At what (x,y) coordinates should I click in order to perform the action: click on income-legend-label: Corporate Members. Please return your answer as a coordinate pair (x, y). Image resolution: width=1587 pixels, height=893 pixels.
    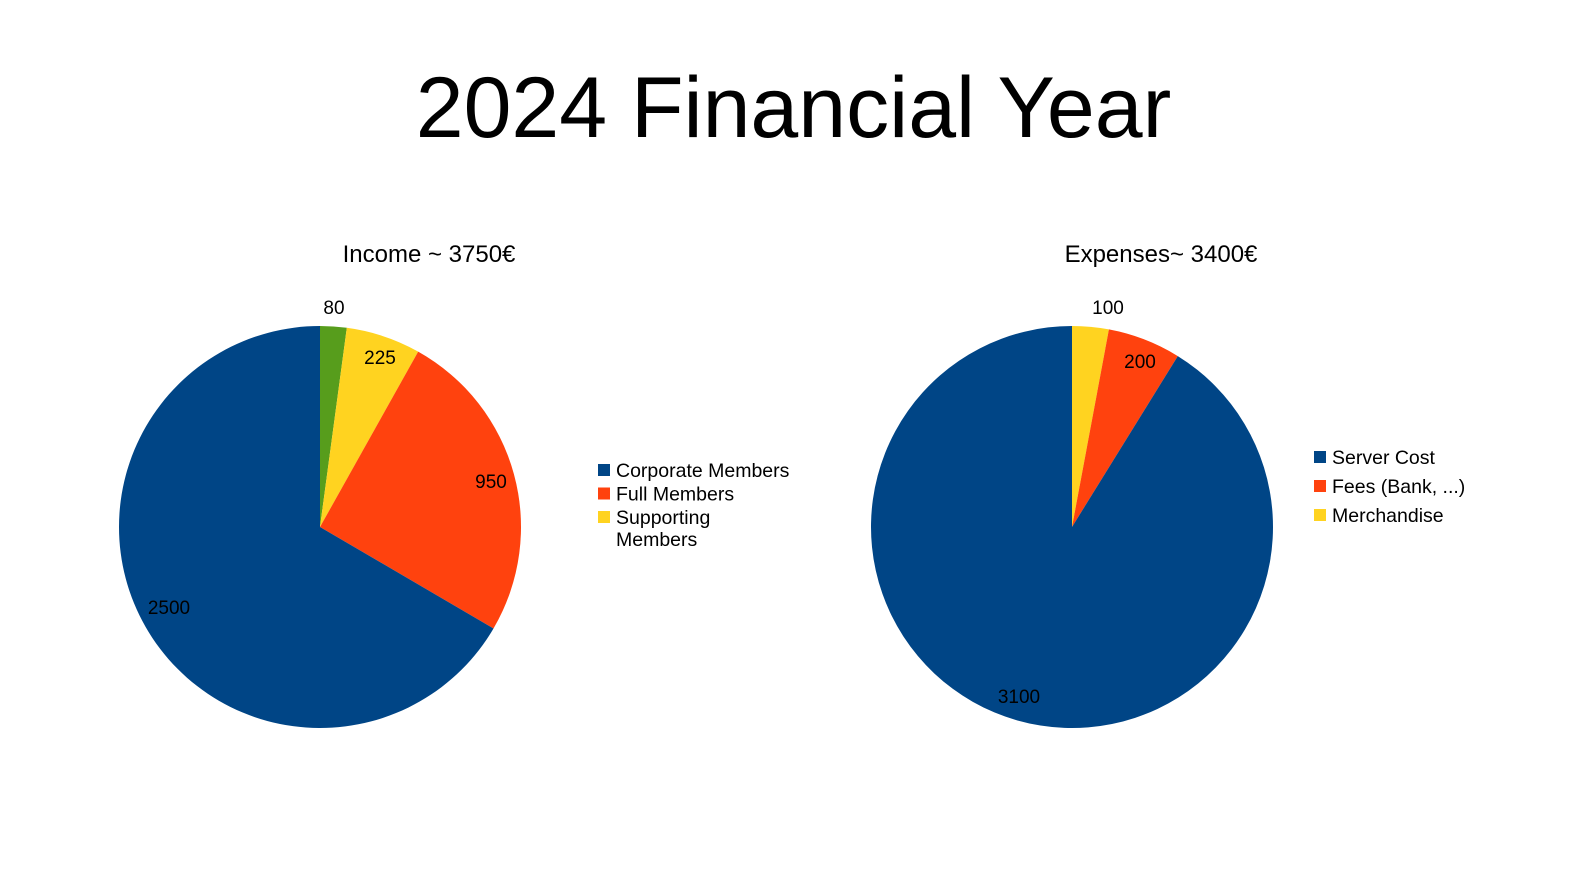
    Looking at the image, I should click on (703, 471).